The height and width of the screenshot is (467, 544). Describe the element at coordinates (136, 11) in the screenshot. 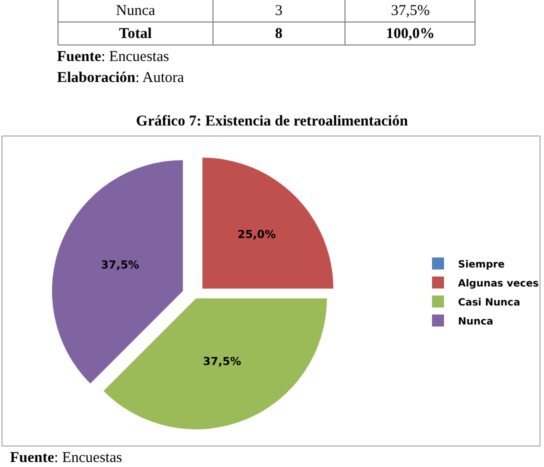

I see `text: Nunca` at that location.